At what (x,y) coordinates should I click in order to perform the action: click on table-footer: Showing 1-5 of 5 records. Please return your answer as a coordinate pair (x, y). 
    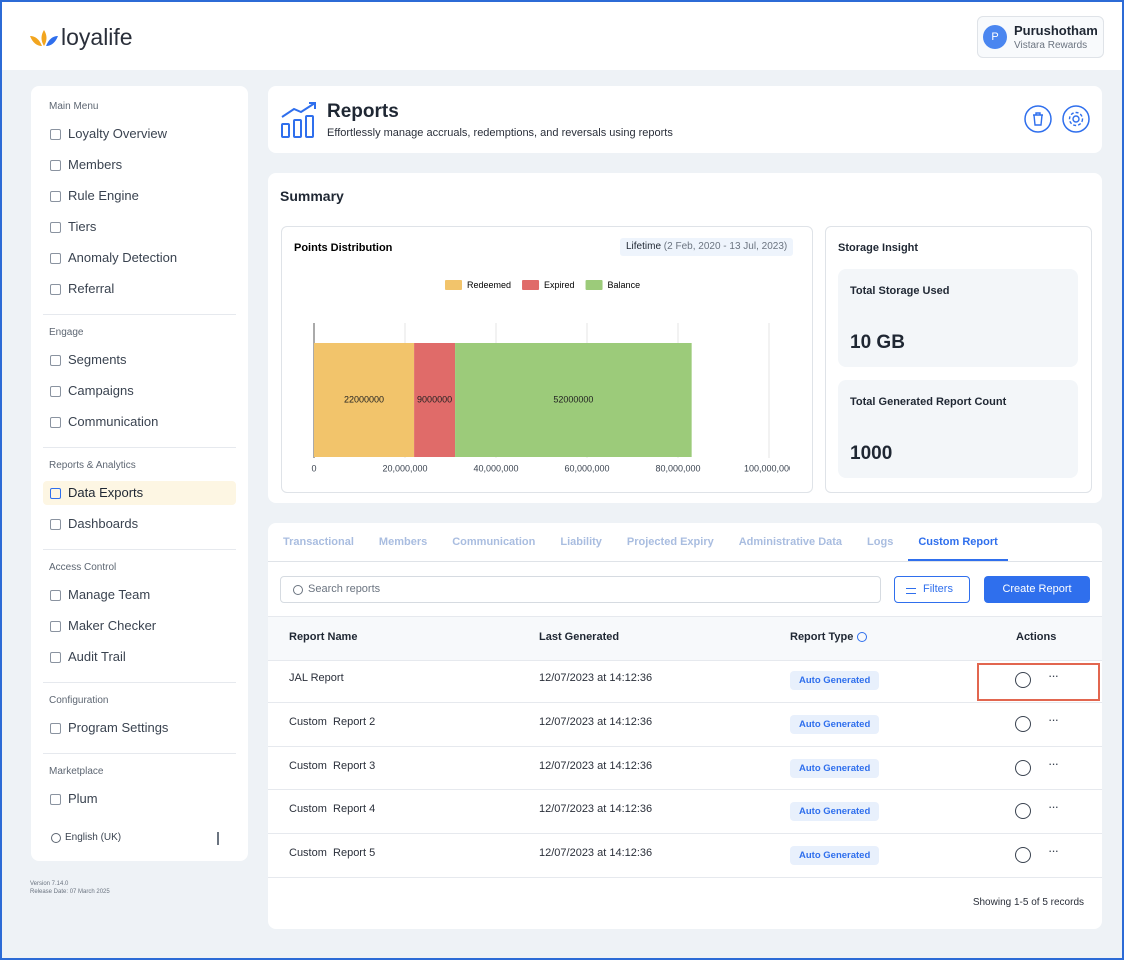
    Looking at the image, I should click on (1028, 902).